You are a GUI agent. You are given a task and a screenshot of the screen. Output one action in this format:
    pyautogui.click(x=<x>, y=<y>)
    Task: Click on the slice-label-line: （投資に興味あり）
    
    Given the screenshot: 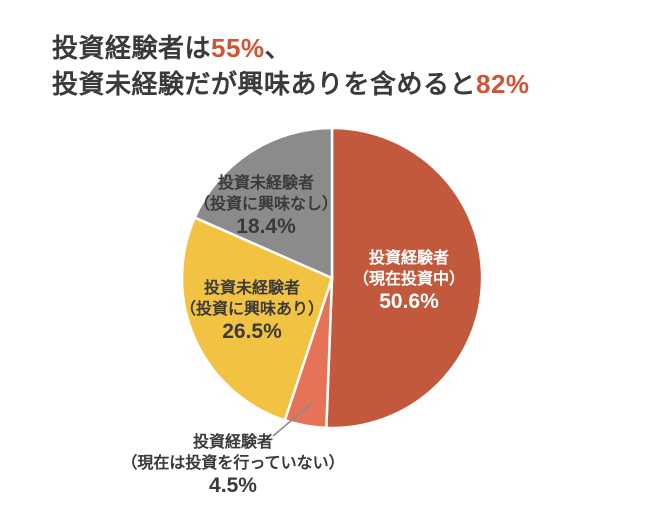 What is the action you would take?
    pyautogui.click(x=252, y=309)
    